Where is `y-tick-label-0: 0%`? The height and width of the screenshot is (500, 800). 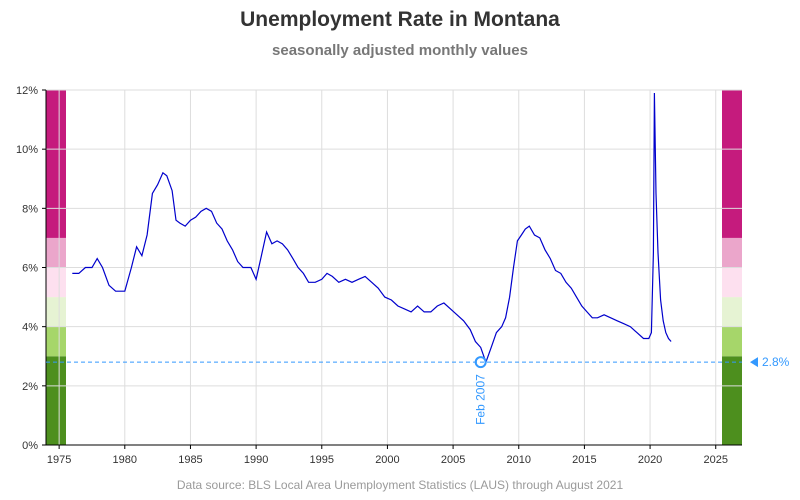
y-tick-label-0: 0% is located at coordinates (30, 446).